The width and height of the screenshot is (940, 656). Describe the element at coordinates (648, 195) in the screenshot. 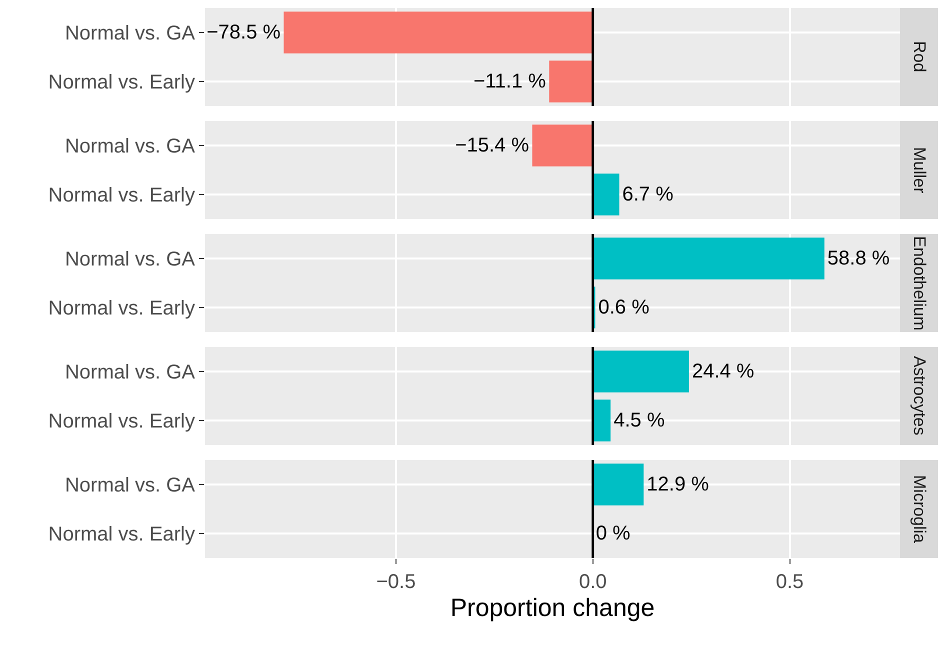

I see `data-label: 6.7 %` at that location.